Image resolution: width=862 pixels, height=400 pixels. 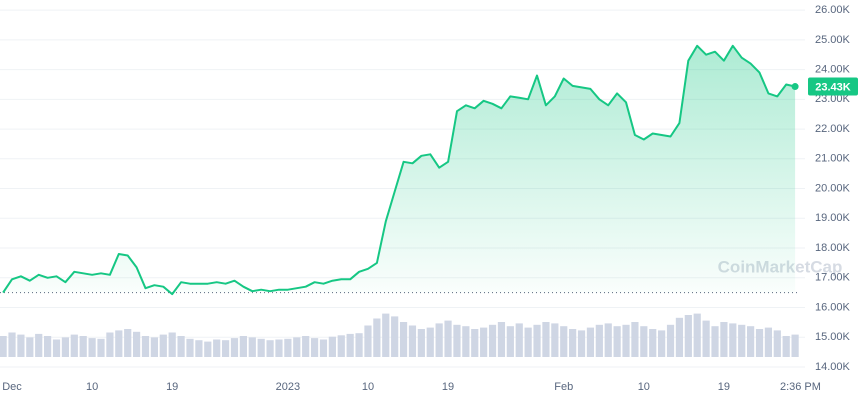 I want to click on x-tick-label: 2:36 PM, so click(x=800, y=387).